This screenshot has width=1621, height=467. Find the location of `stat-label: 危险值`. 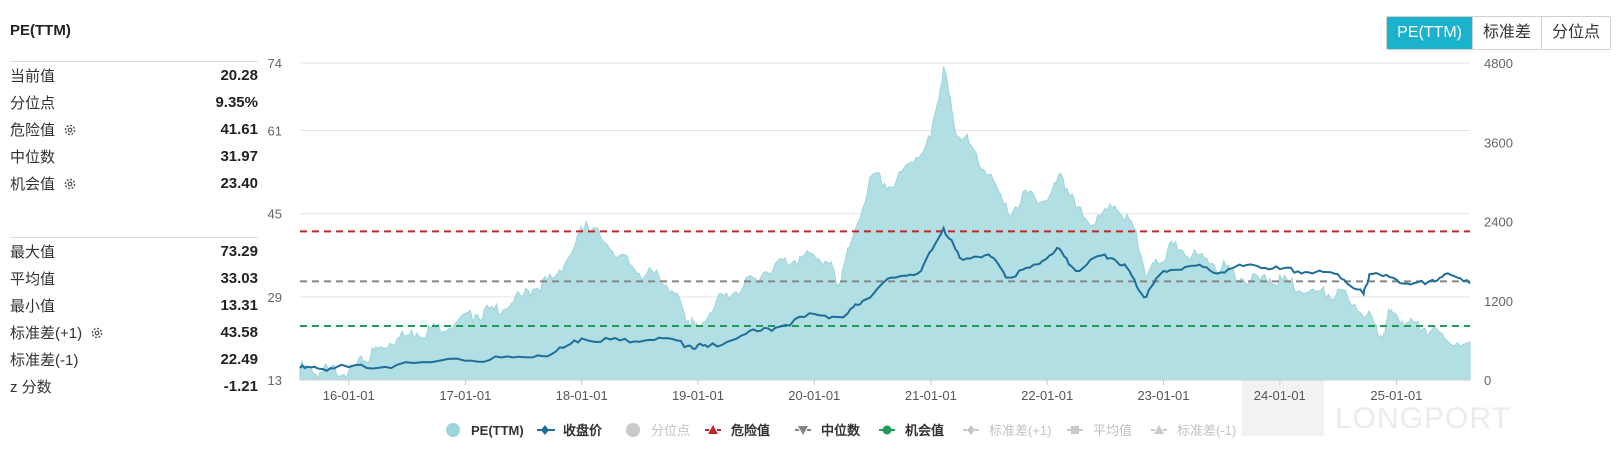

stat-label: 危险值 is located at coordinates (33, 130).